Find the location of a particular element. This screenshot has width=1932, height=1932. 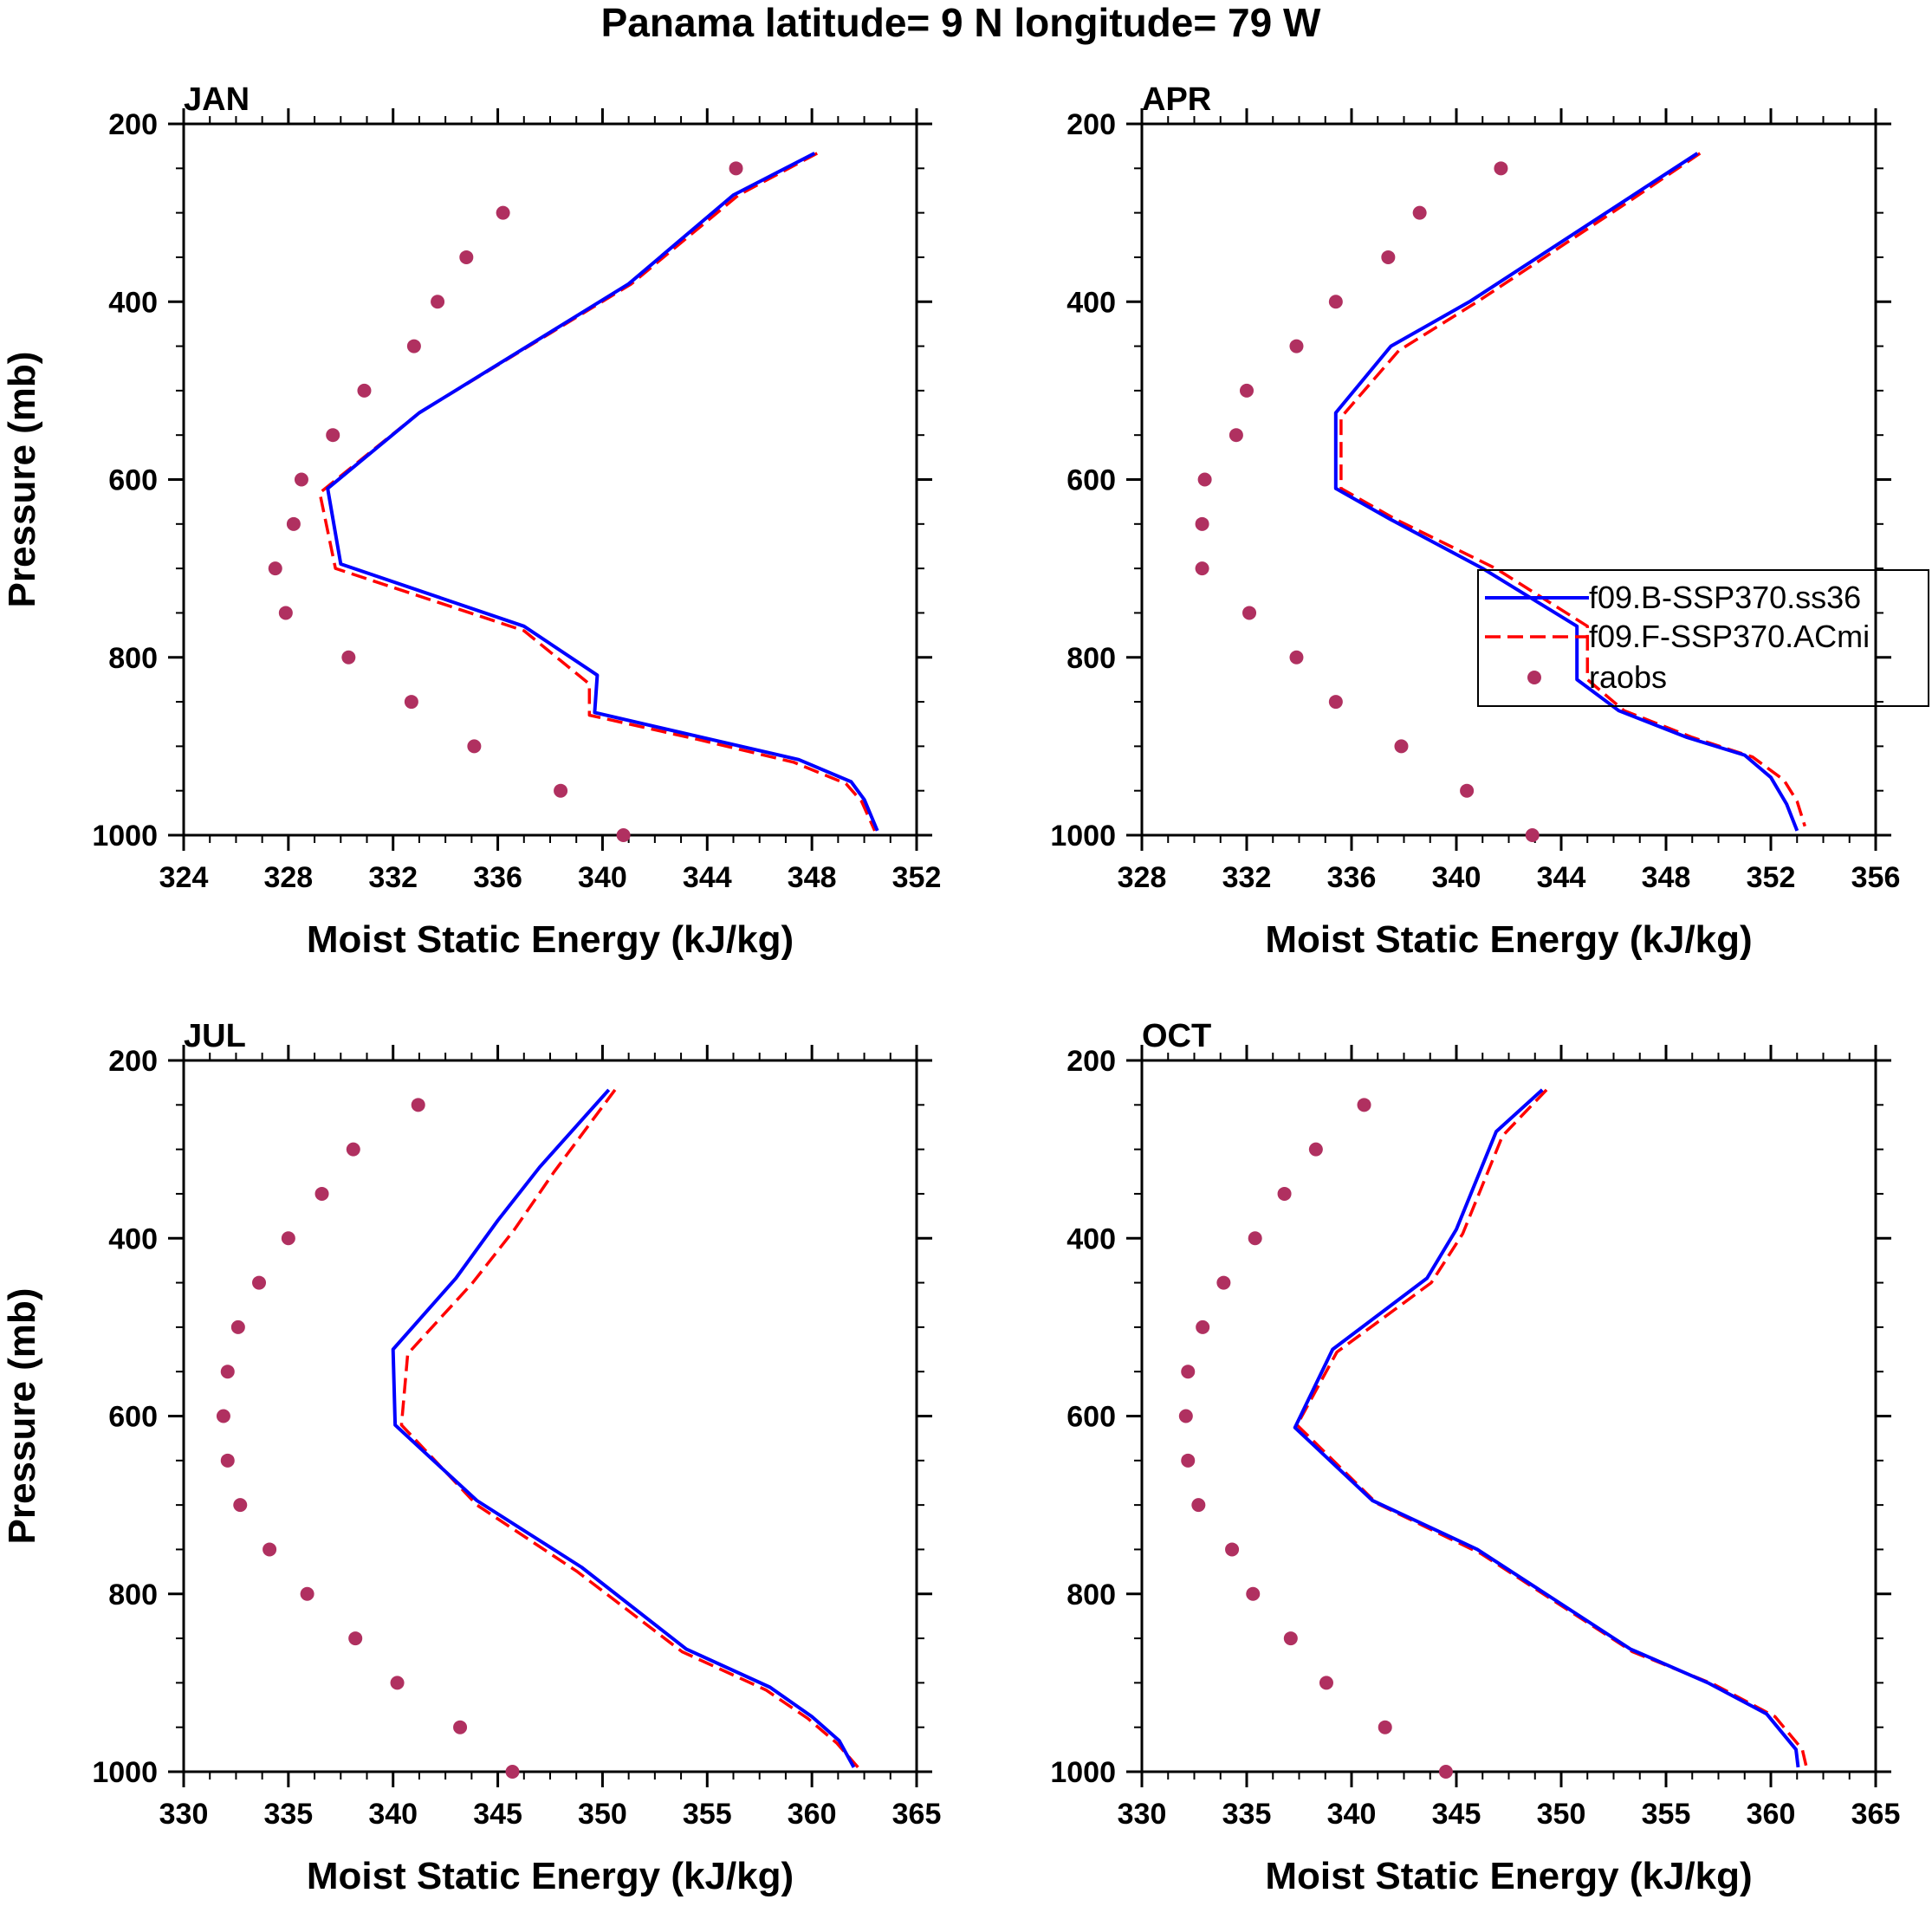

panel-title: APR is located at coordinates (1177, 99).